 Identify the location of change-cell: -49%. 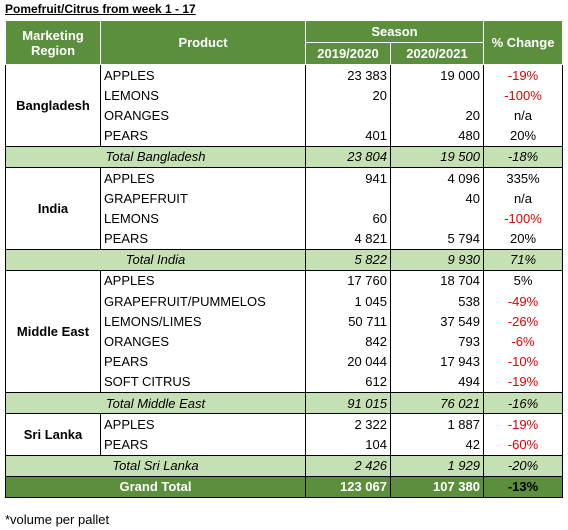
(523, 301).